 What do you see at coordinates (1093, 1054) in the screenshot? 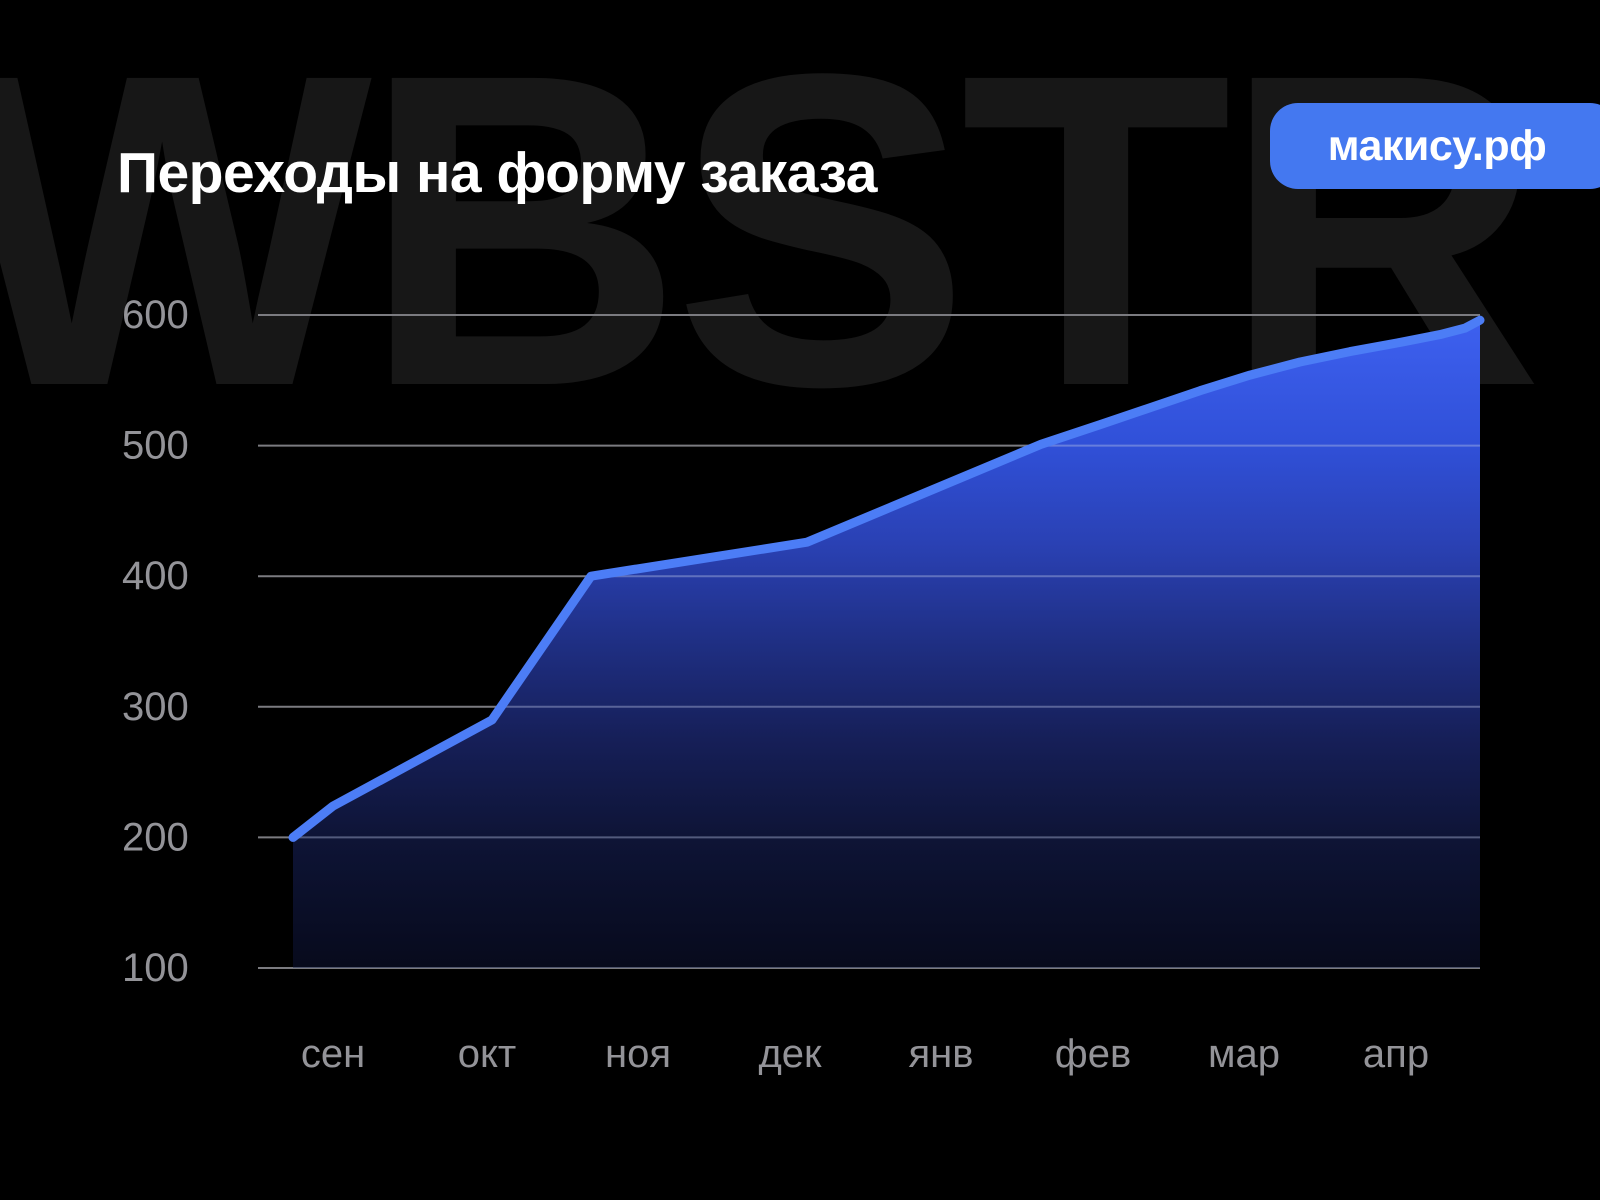
I see `x-tick-label: фев` at bounding box center [1093, 1054].